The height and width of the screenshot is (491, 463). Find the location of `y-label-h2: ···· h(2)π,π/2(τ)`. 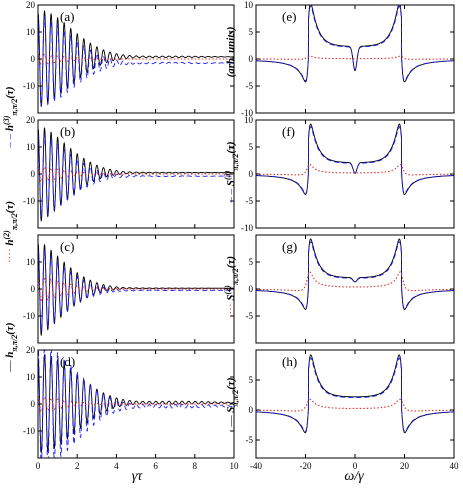

y-label-h2: ···· h(2)π,π/2(τ) is located at coordinates (10, 232).